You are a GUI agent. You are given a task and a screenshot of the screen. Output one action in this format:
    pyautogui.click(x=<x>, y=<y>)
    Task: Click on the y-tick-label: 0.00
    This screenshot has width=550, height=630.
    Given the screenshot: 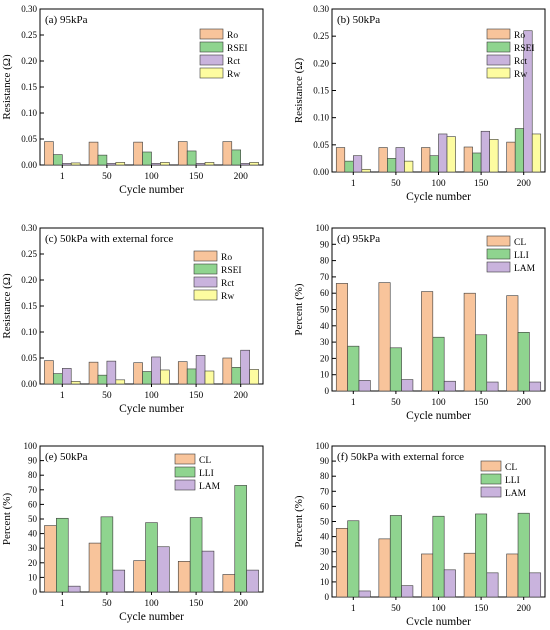 What is the action you would take?
    pyautogui.click(x=321, y=172)
    